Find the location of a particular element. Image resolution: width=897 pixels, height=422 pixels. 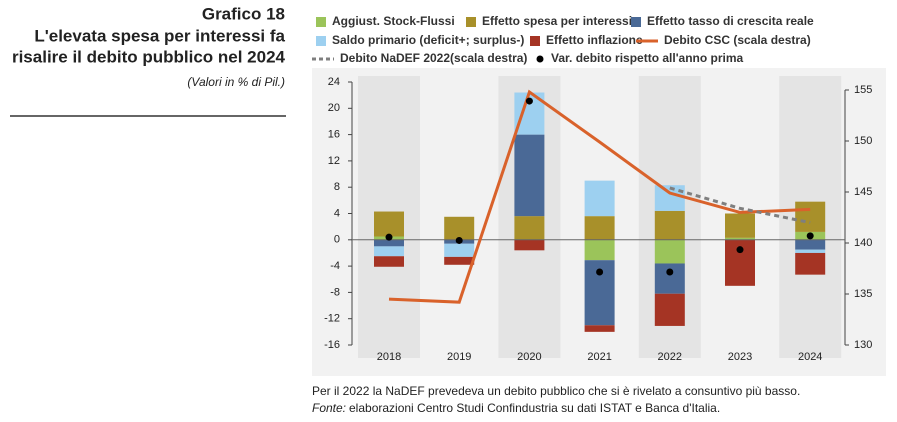

y-tick-label: -4 is located at coordinates (335, 266).